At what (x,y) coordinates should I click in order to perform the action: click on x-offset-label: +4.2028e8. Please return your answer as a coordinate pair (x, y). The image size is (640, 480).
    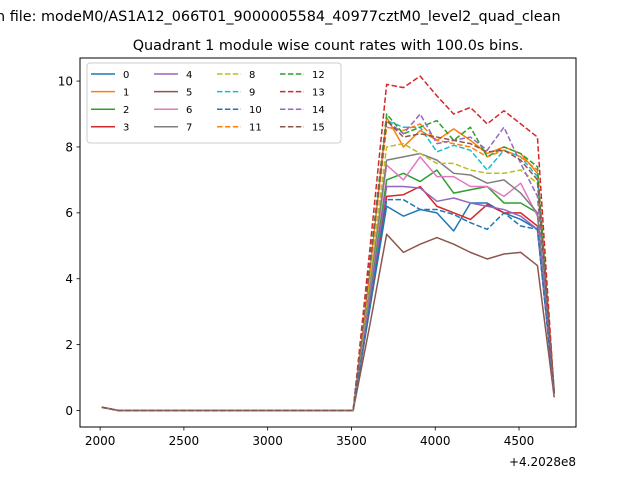
    Looking at the image, I should click on (542, 462).